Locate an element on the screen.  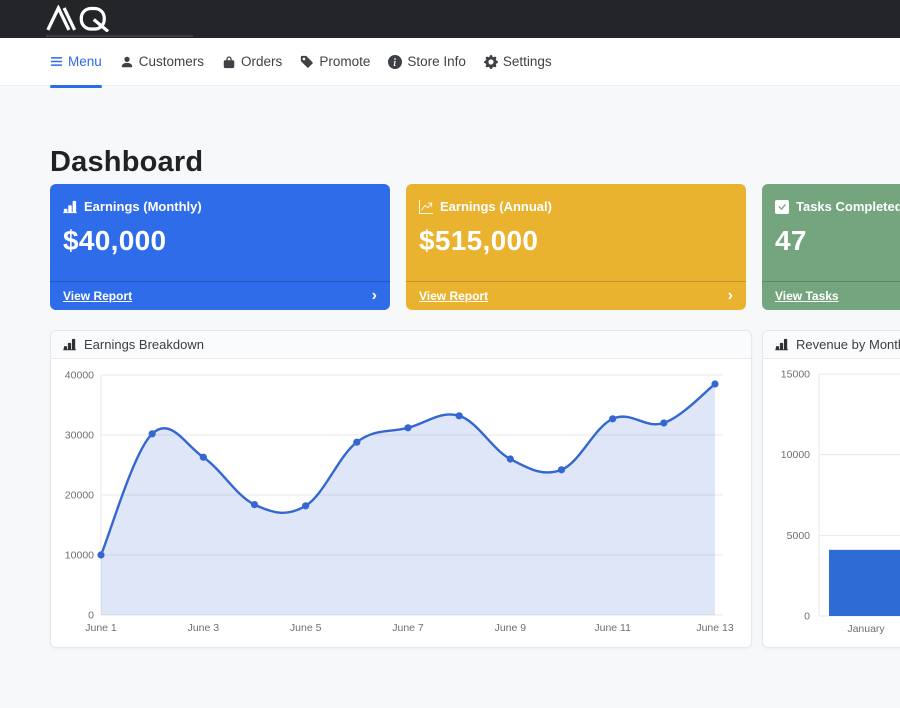
stat-card-value: $515,000 is located at coordinates (479, 240).